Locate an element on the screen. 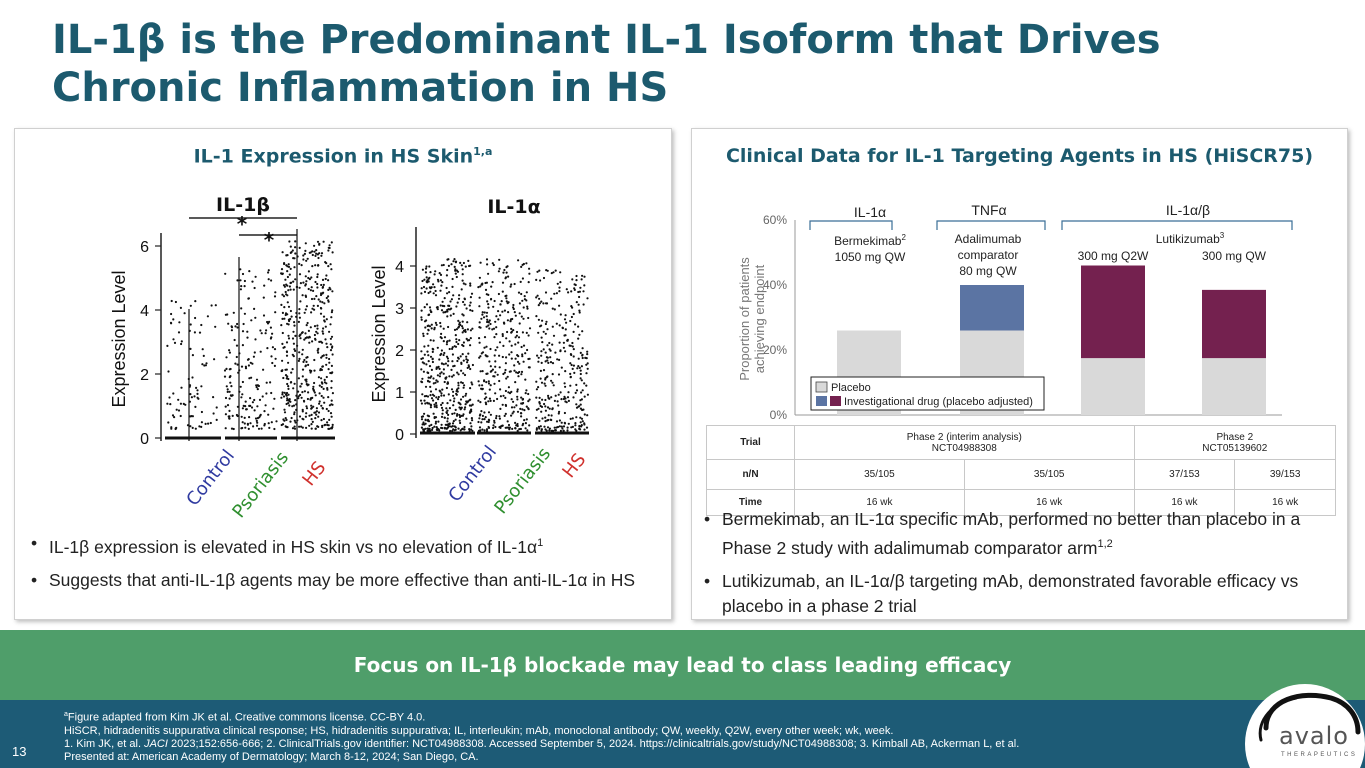  il1a-group-control: Control is located at coordinates (472, 474).